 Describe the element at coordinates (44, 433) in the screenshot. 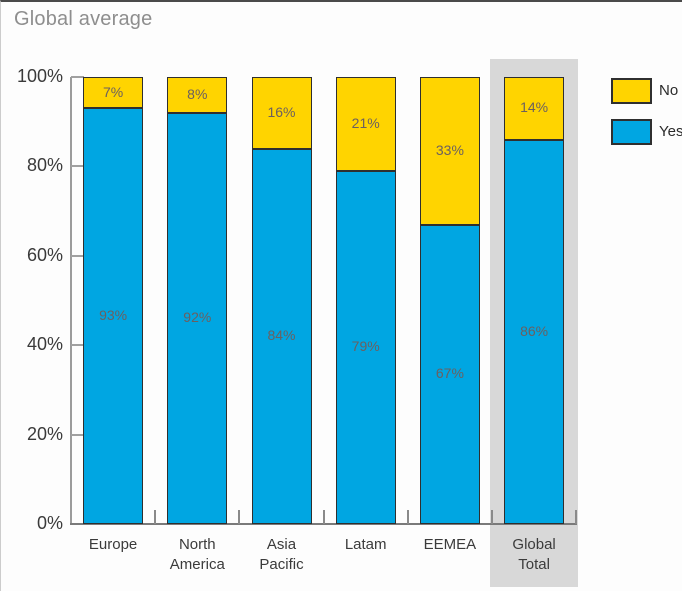

I see `y-tick-label: 20%` at that location.